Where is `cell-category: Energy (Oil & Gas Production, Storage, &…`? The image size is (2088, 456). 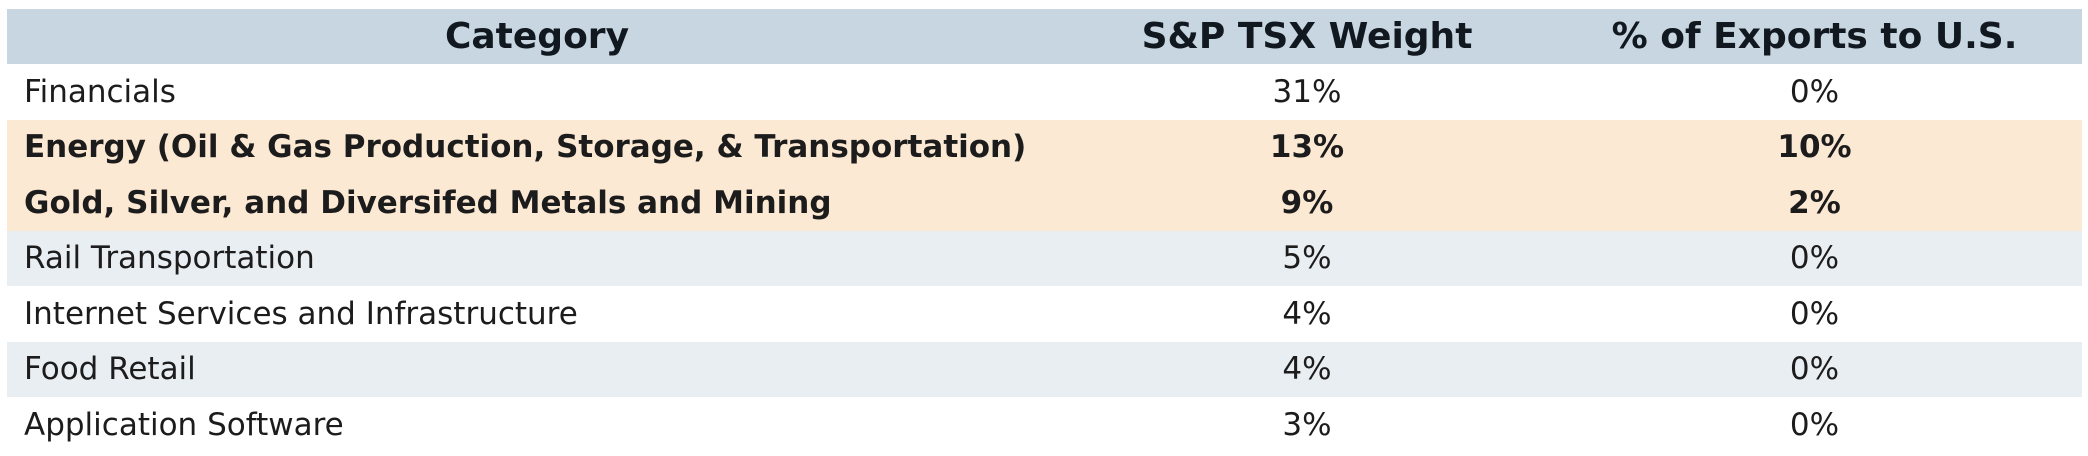 cell-category: Energy (Oil & Gas Production, Storage, &… is located at coordinates (525, 147).